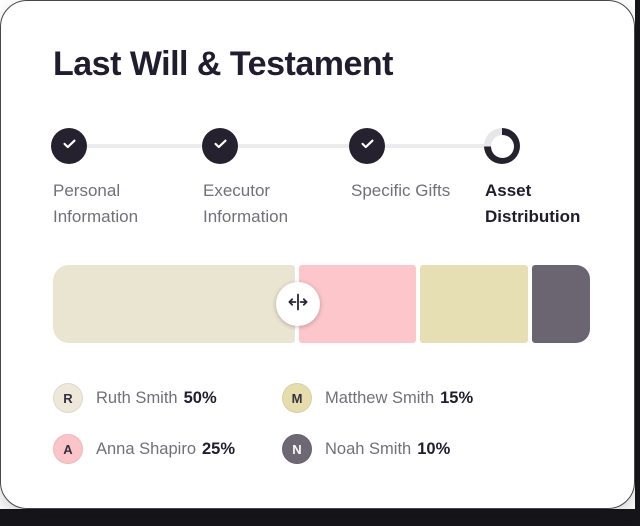 The height and width of the screenshot is (526, 640). Describe the element at coordinates (560, 304) in the screenshot. I see `bar-segment-noah-smith` at that location.